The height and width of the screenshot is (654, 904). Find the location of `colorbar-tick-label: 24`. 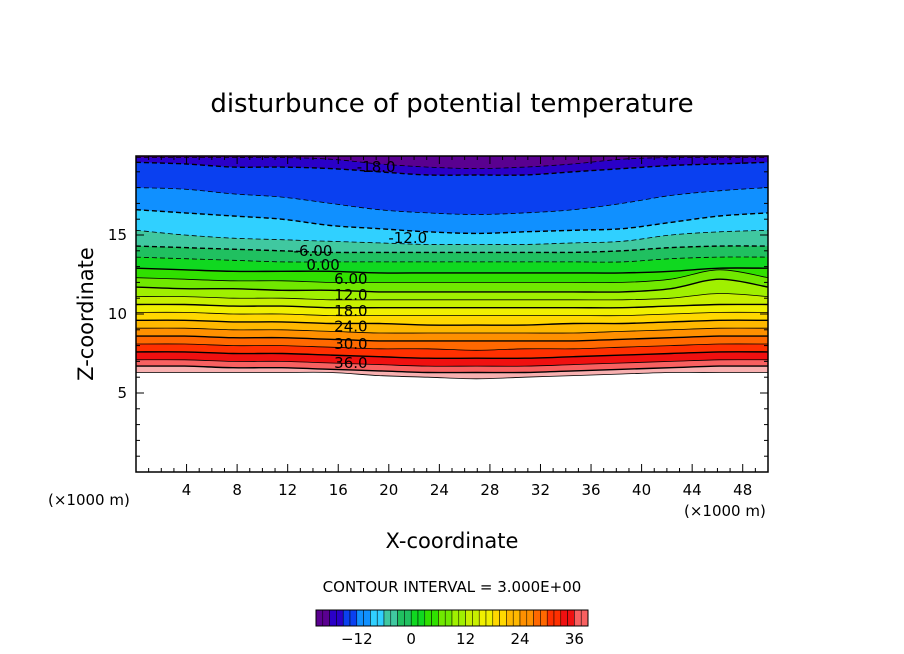

colorbar-tick-label: 24 is located at coordinates (519, 639).